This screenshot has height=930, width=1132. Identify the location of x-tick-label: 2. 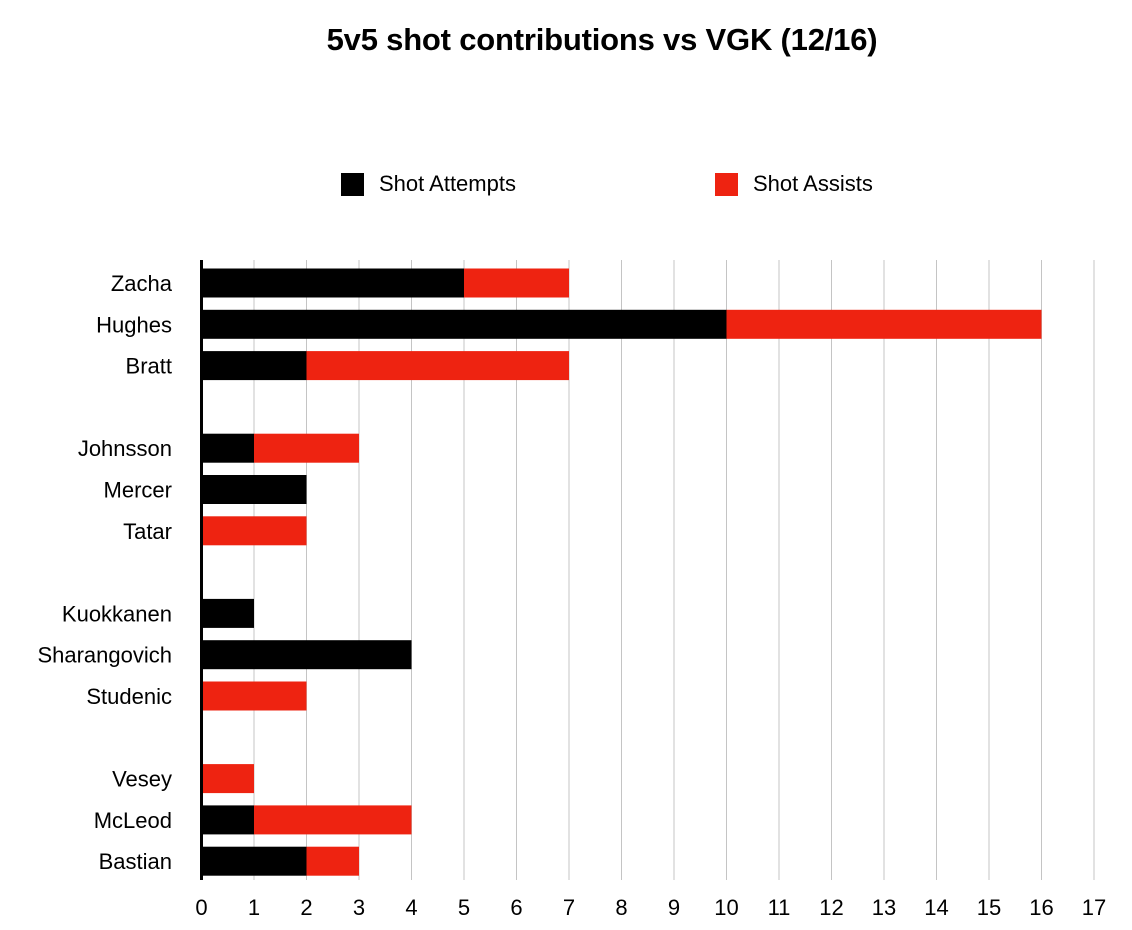
(306, 907).